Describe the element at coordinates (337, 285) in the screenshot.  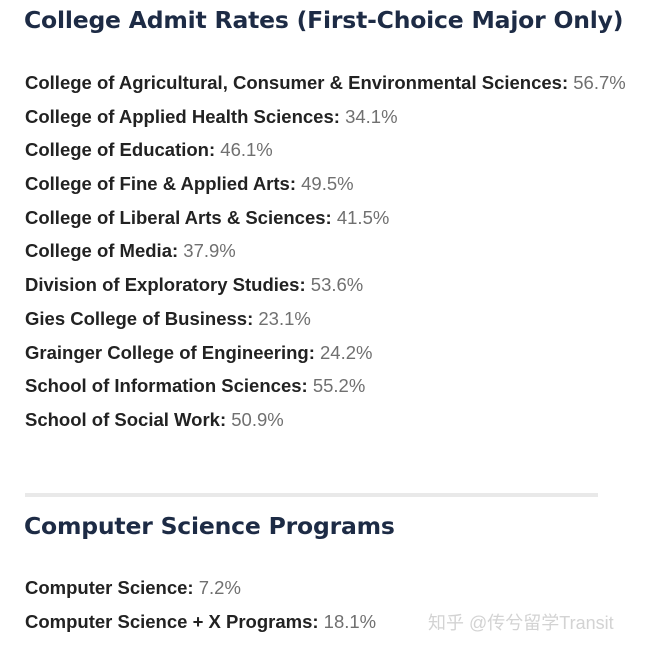
I see `admit-rate: 53.6%` at that location.